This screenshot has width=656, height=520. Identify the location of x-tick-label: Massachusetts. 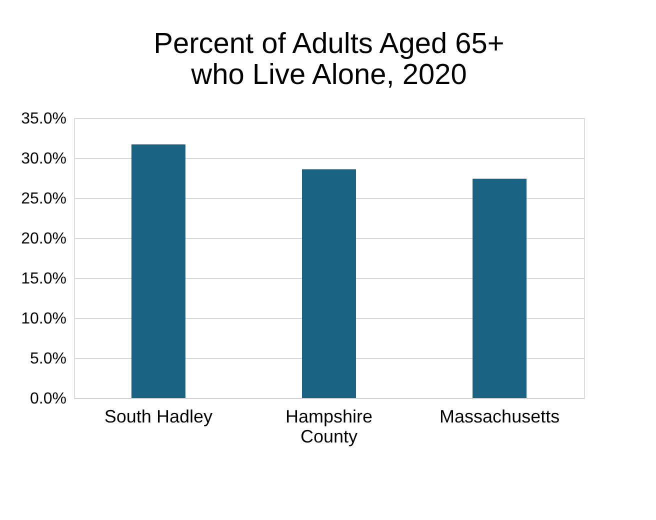
(500, 416).